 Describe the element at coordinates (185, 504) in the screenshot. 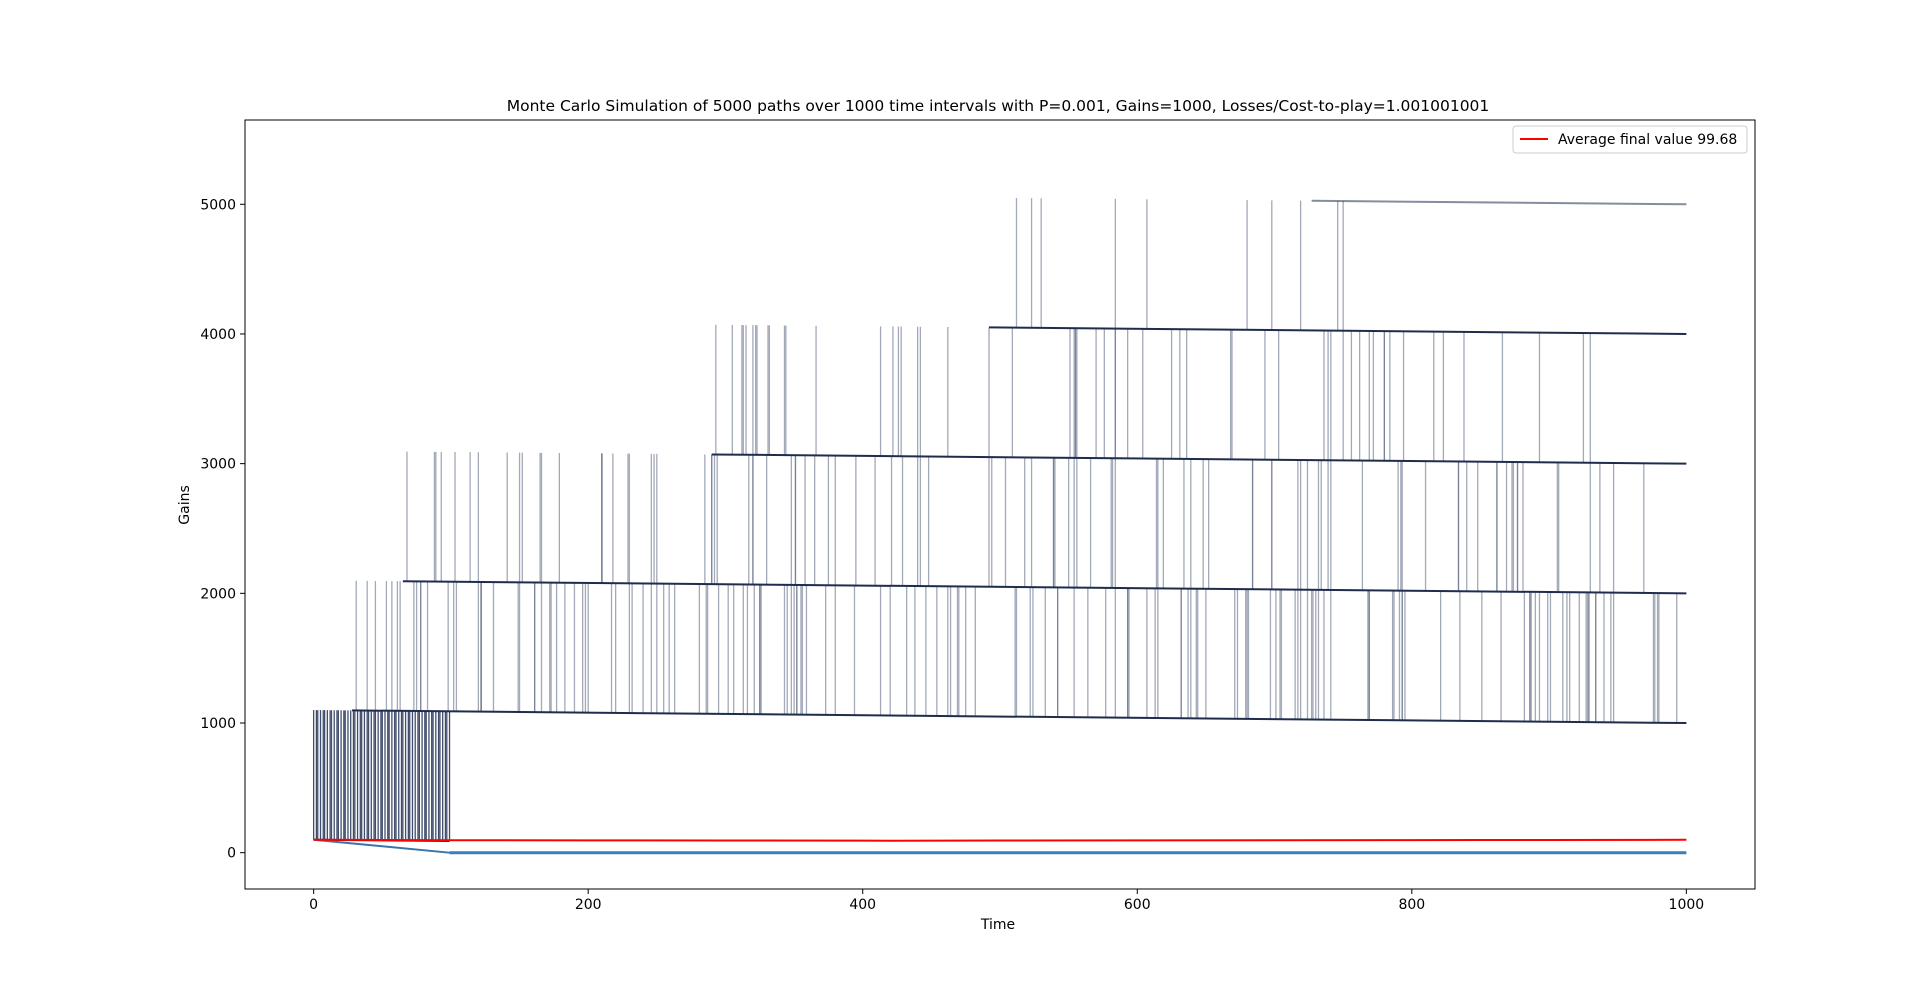

I see `y-axis-label: Gains` at that location.